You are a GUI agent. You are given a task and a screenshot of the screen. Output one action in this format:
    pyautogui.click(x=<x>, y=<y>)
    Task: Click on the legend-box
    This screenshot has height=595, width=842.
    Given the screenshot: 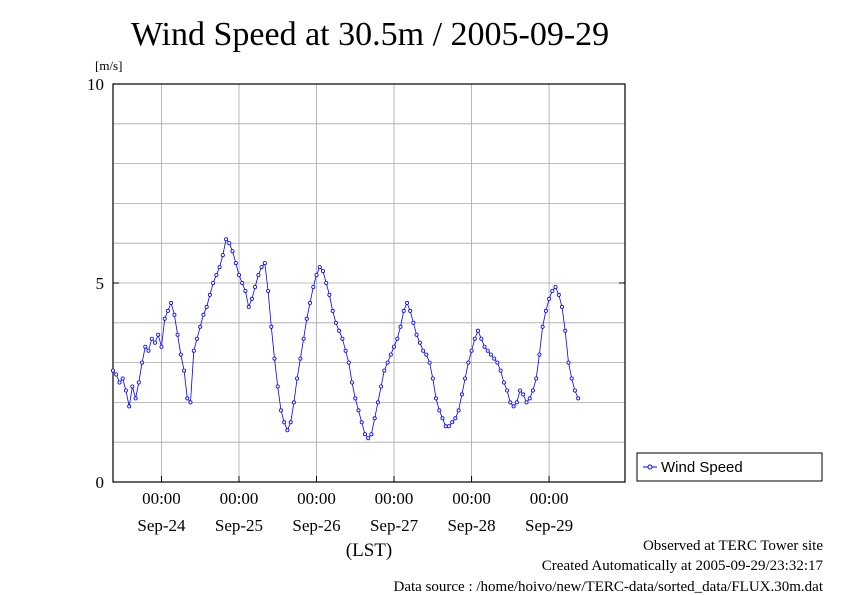 What is the action you would take?
    pyautogui.click(x=729, y=467)
    